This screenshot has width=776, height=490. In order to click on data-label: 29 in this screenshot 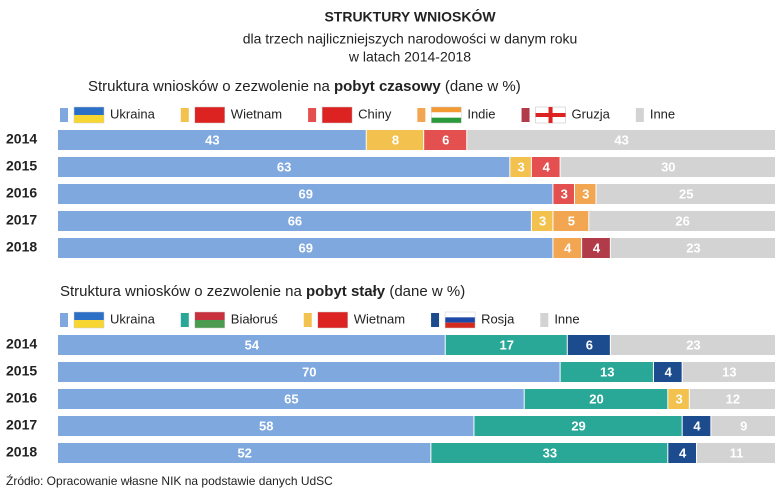, I will do `click(578, 425)`.